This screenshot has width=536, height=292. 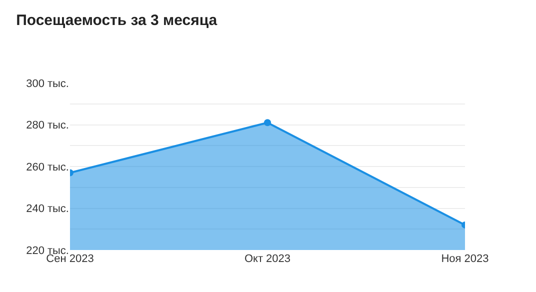 What do you see at coordinates (267, 259) in the screenshot?
I see `x-tick-label: Окт 2023` at bounding box center [267, 259].